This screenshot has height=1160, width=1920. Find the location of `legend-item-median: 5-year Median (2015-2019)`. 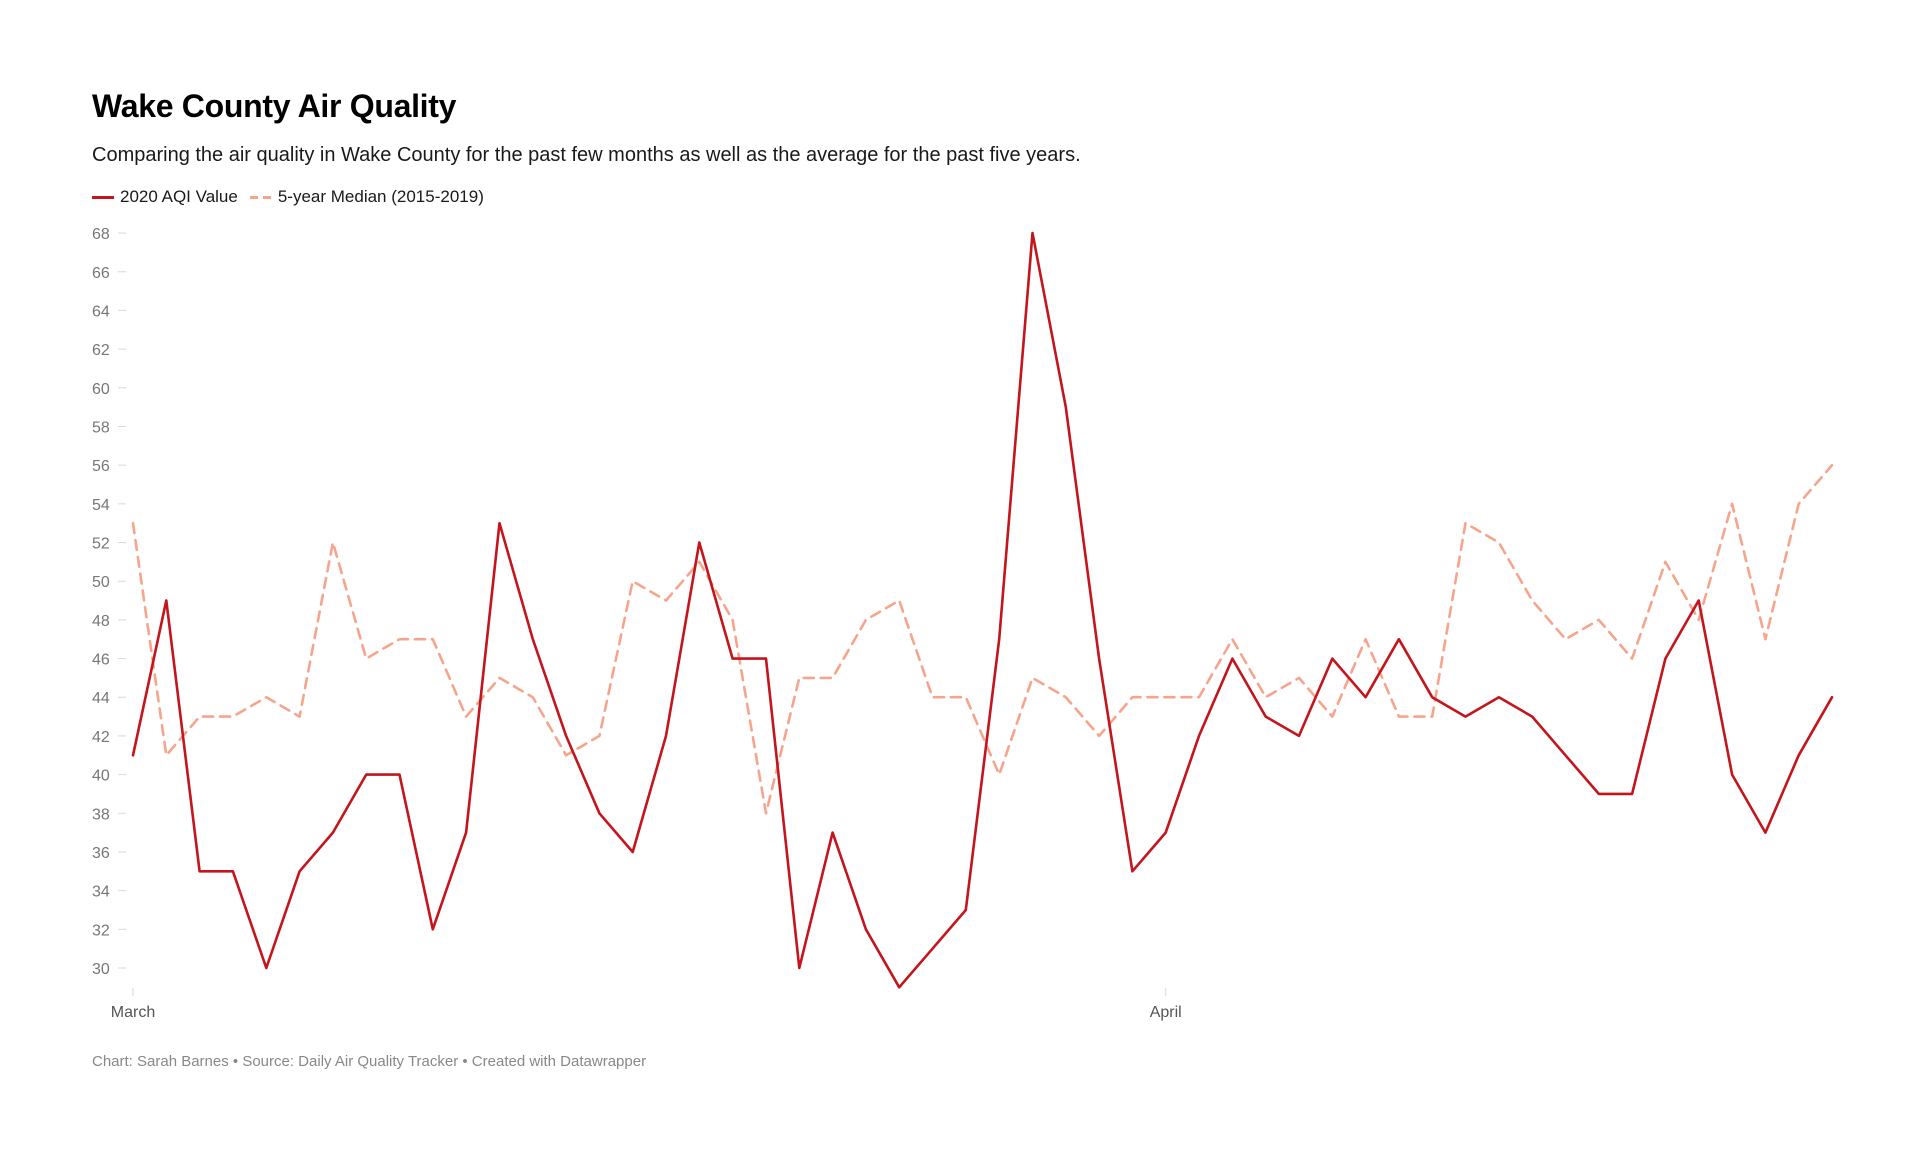

legend-item-median: 5-year Median (2015-2019) is located at coordinates (366, 197).